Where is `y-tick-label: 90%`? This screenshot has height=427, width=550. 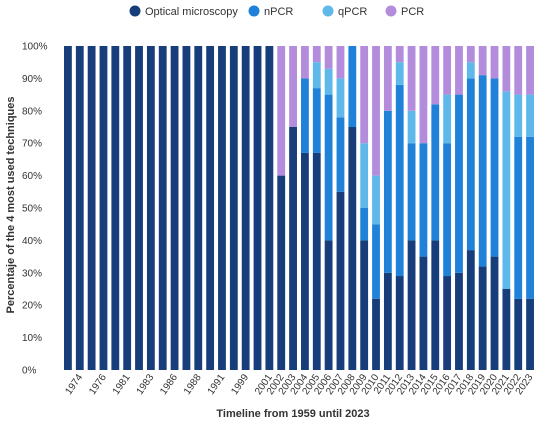
y-tick-label: 90% is located at coordinates (32, 79).